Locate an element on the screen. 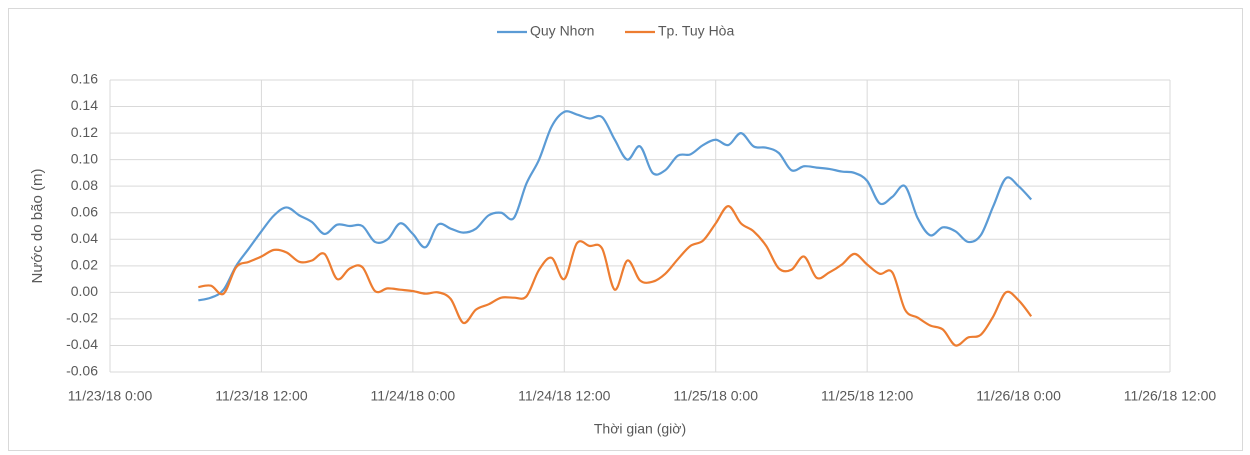 The image size is (1250, 455). x-tick-label: 11/23/18 12:00 is located at coordinates (261, 396).